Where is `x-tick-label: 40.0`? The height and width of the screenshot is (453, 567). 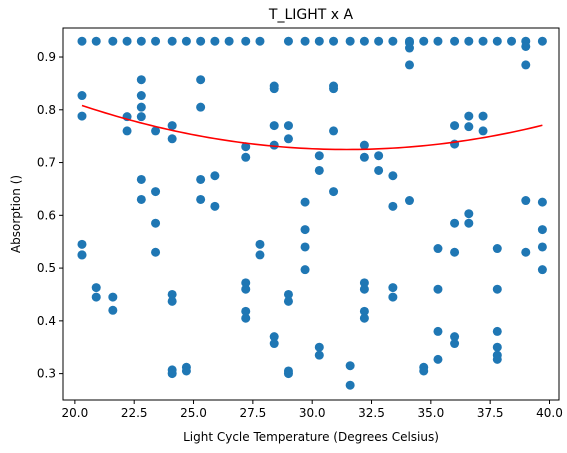 x-tick-label: 40.0 is located at coordinates (549, 413).